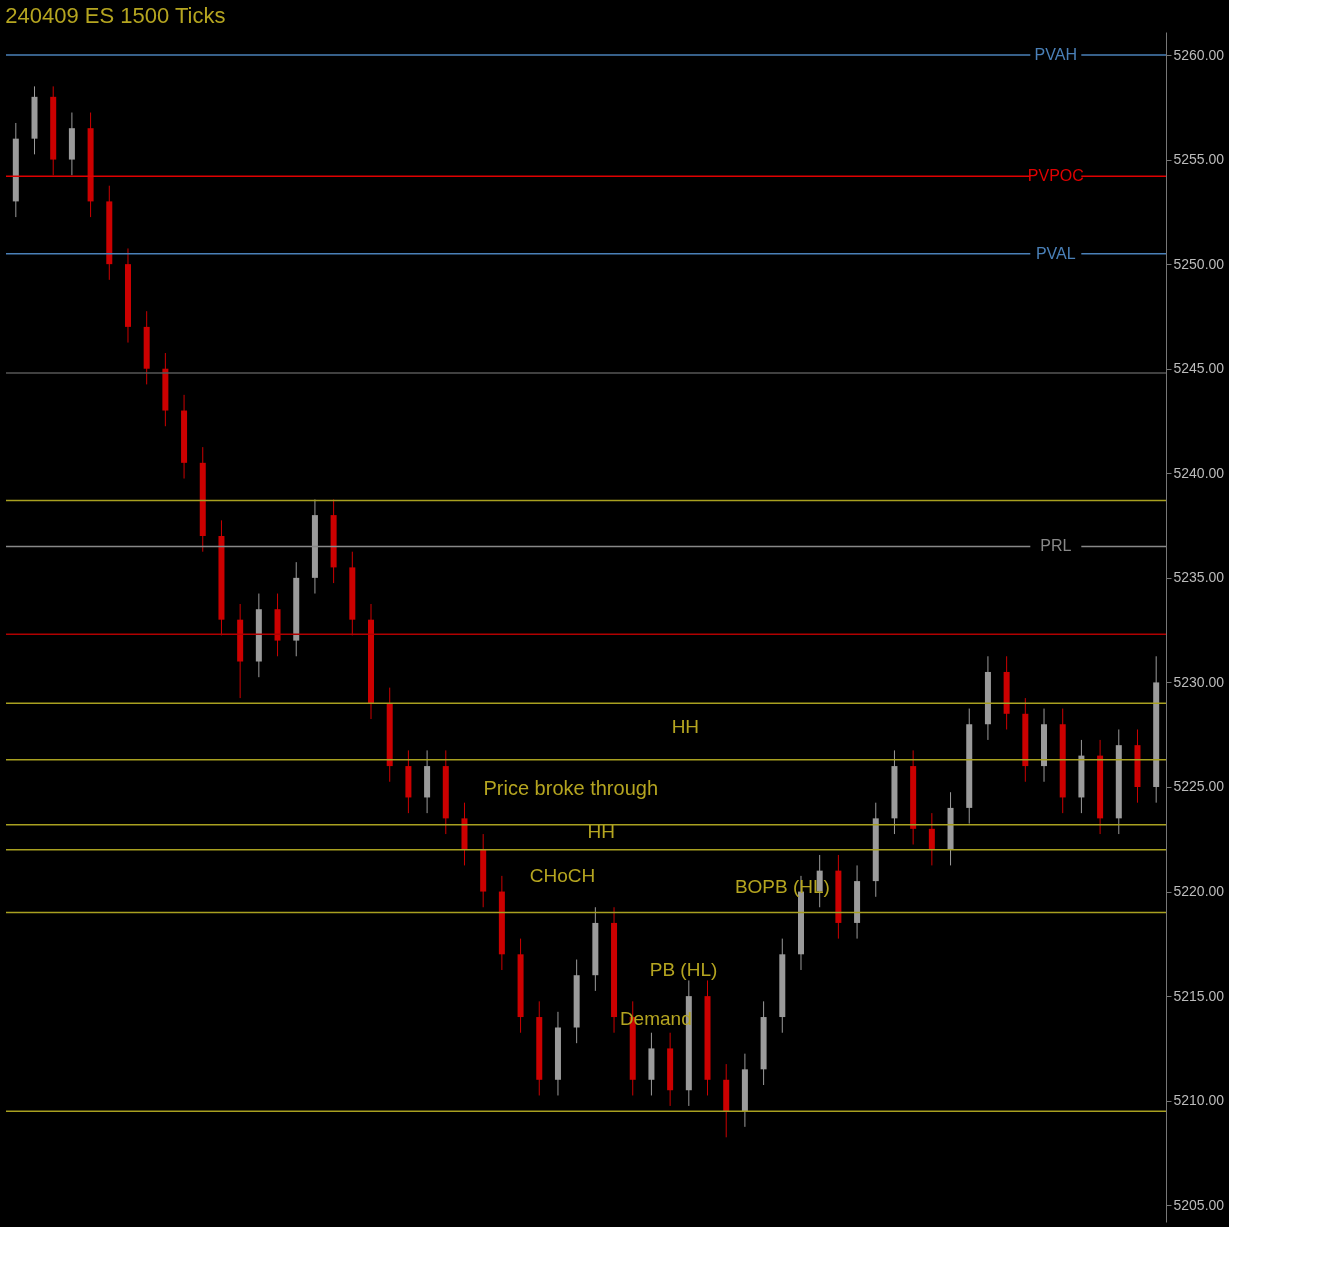  What do you see at coordinates (1199, 472) in the screenshot?
I see `y-tick-label: 5240.00` at bounding box center [1199, 472].